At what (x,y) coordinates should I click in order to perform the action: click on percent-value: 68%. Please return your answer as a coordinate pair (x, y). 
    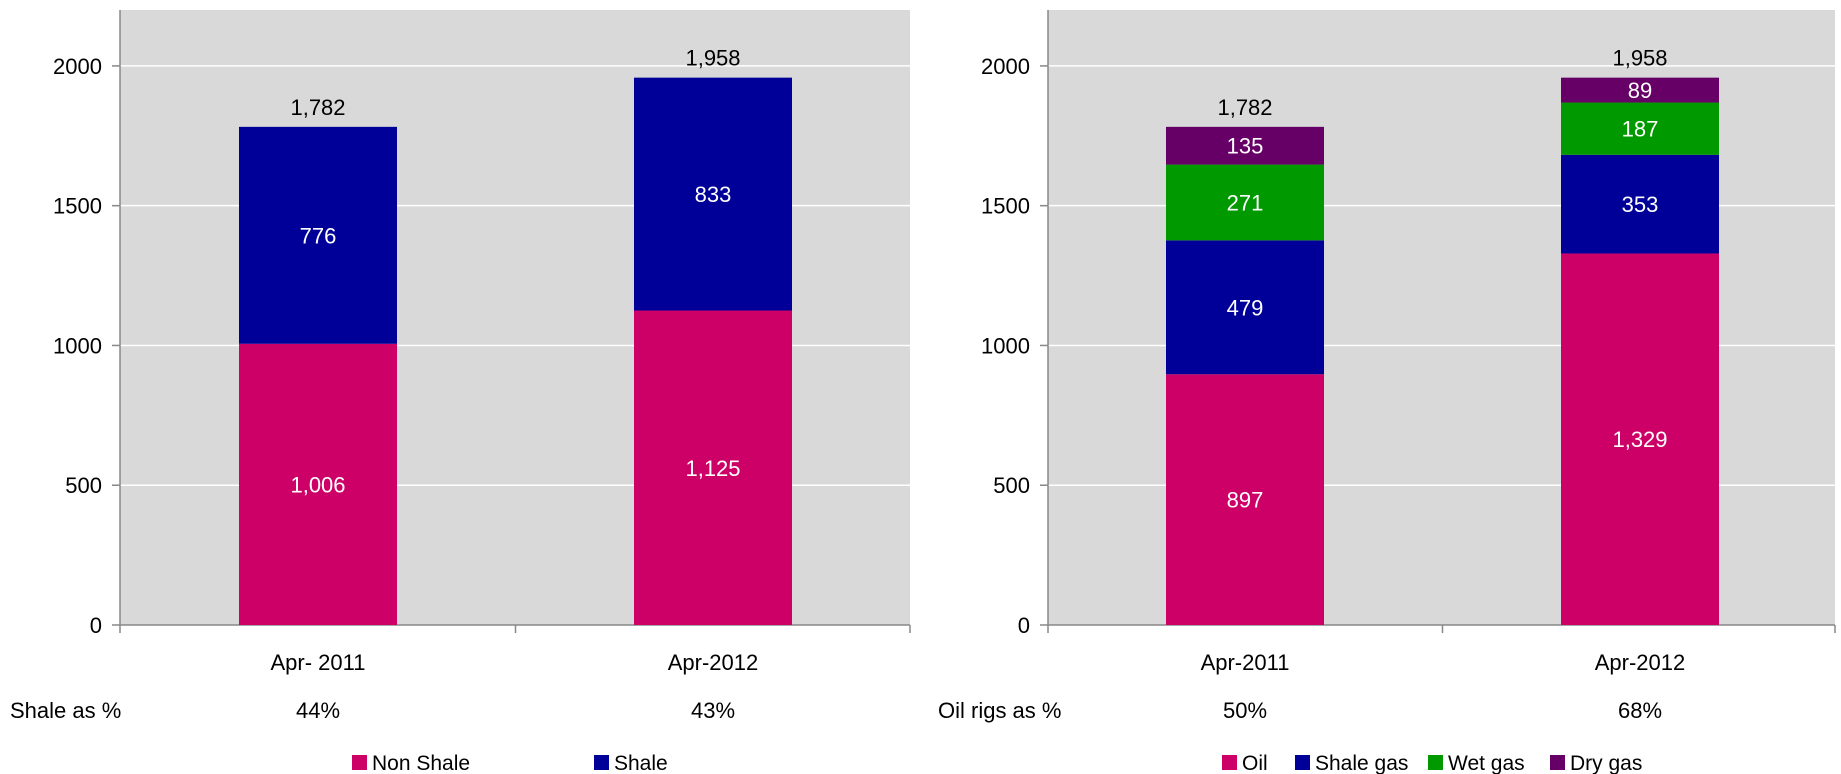
    Looking at the image, I should click on (1640, 710).